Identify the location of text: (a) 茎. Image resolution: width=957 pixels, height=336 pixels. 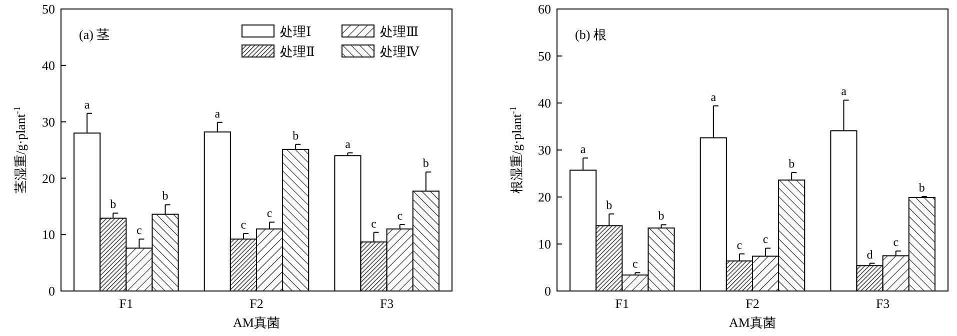
(94, 34).